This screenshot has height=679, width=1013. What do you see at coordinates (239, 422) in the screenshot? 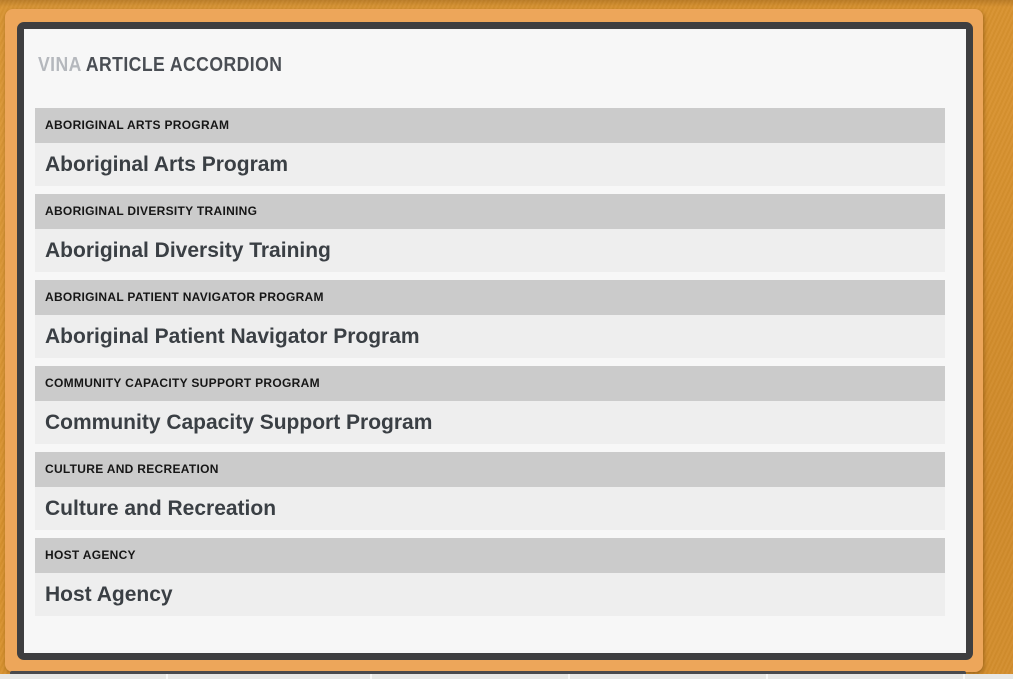
I see `accordion-content-title: Community Capacity Support Program` at bounding box center [239, 422].